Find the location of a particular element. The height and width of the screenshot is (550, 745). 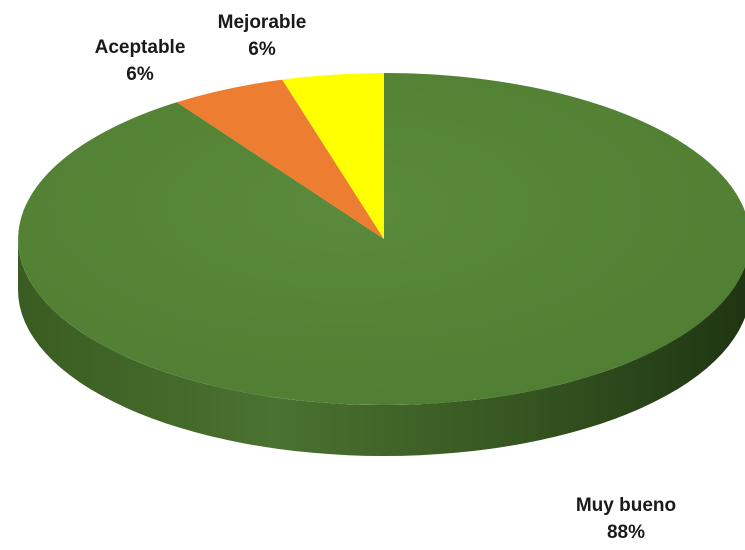

label-mejorable-name: Mejorable is located at coordinates (262, 22).